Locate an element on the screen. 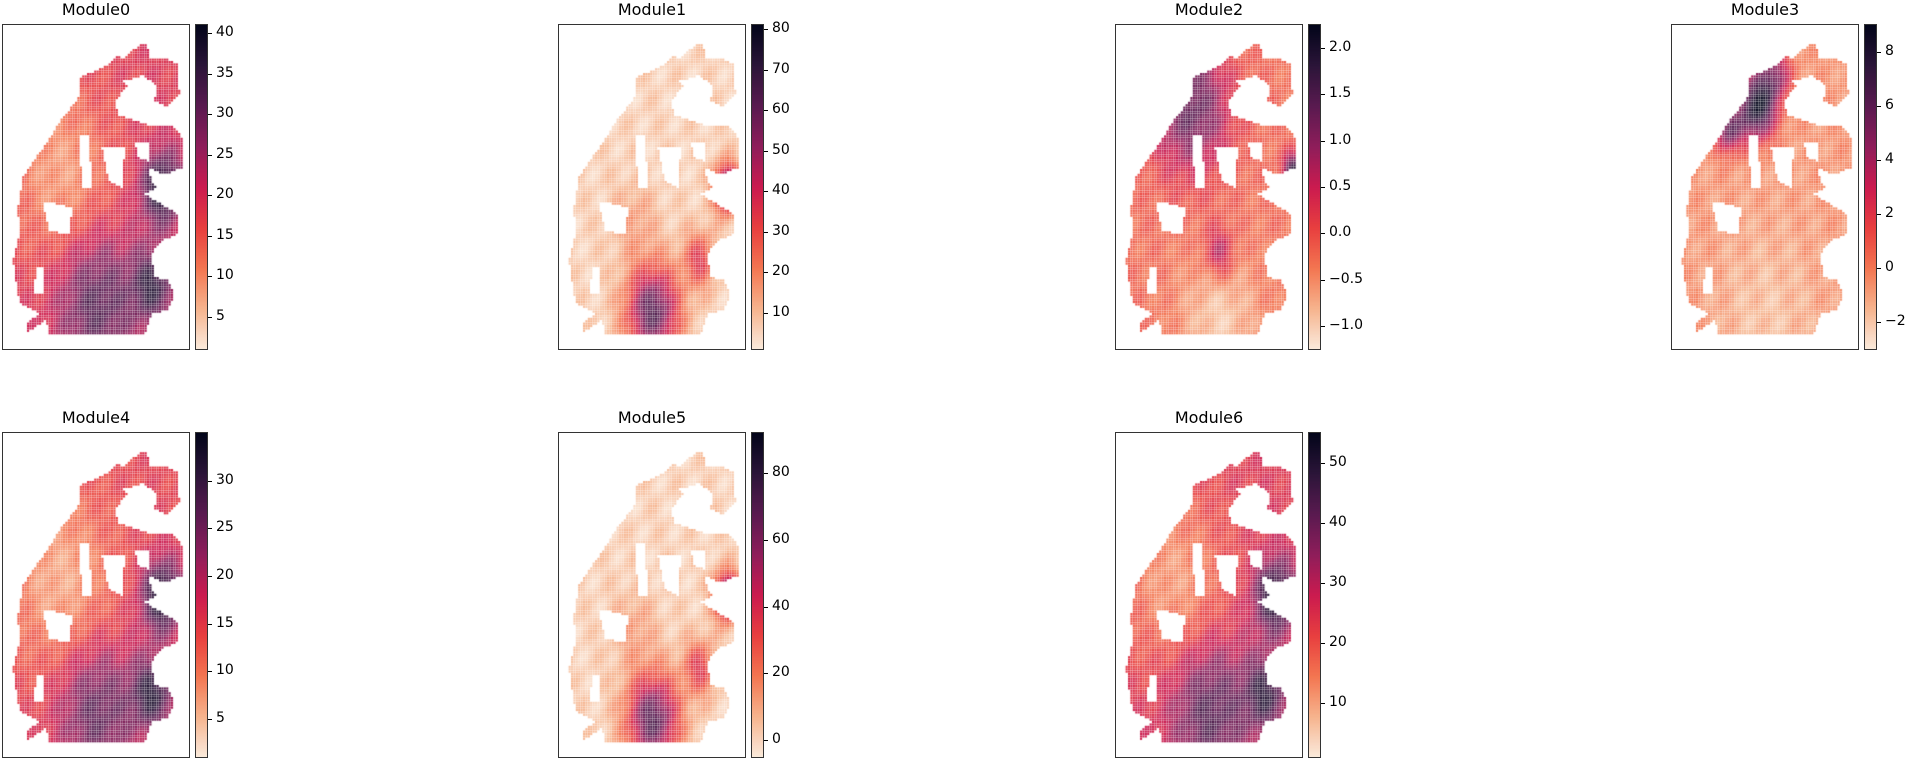  tick-label: 50 is located at coordinates (1338, 462).